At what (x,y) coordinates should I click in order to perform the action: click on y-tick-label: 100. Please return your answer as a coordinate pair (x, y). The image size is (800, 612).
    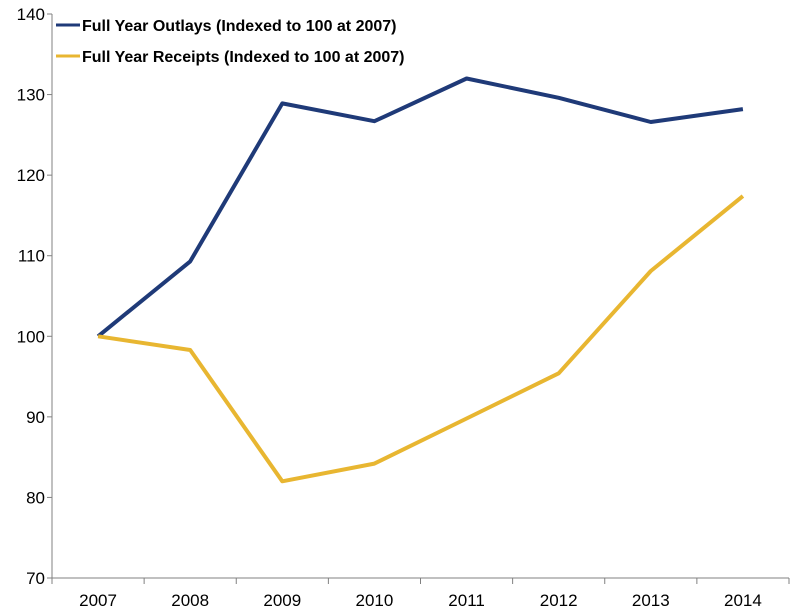
    Looking at the image, I should click on (31, 336).